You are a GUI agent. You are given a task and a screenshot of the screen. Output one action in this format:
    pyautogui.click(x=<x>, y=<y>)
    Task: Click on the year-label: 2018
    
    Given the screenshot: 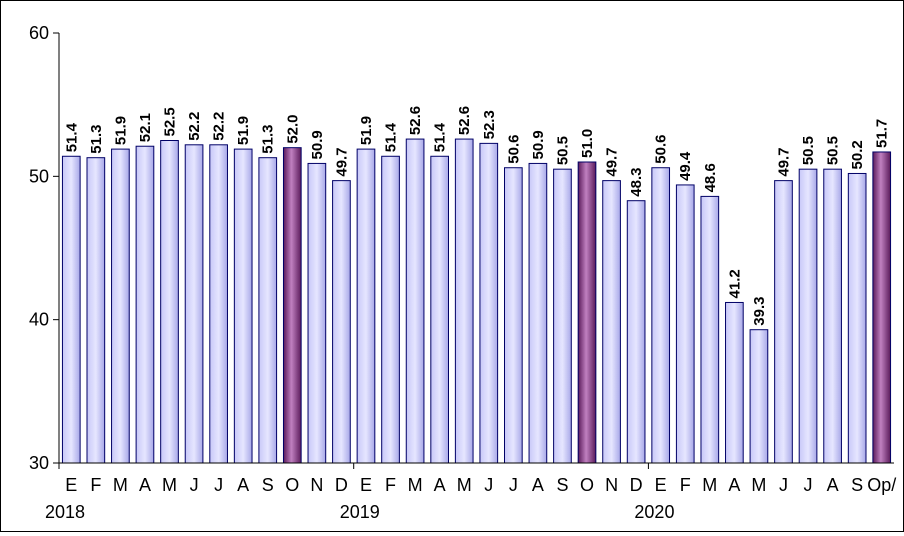 What is the action you would take?
    pyautogui.click(x=65, y=512)
    